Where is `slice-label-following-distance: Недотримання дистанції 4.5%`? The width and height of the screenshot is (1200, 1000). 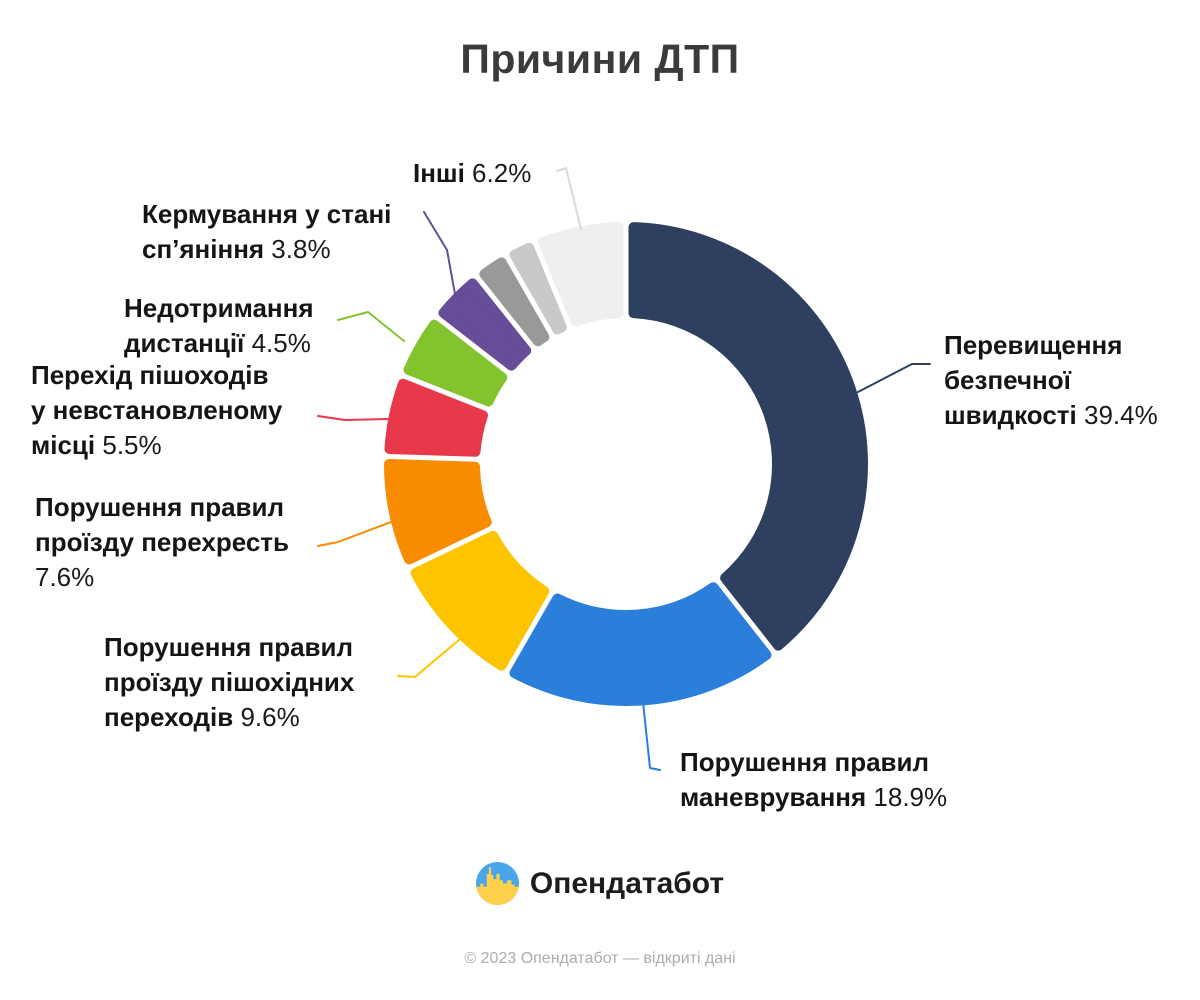
slice-label-following-distance: Недотримання дистанції 4.5% is located at coordinates (219, 326).